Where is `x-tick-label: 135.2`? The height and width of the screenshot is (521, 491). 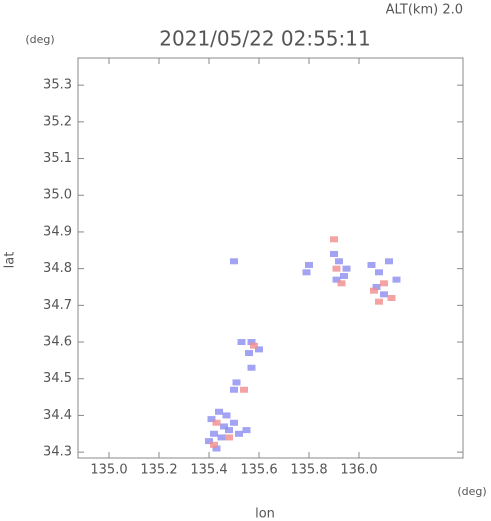
x-tick-label: 135.2 is located at coordinates (158, 470).